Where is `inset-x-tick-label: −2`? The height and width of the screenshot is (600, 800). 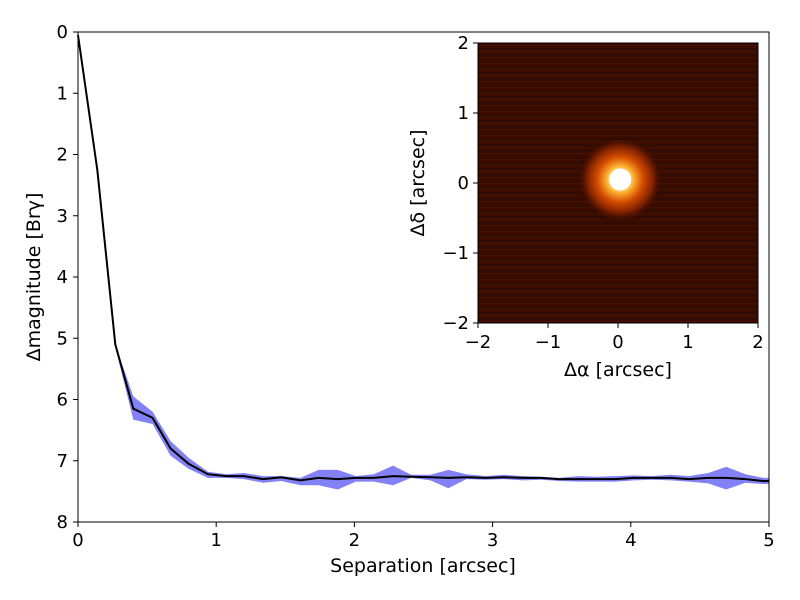 inset-x-tick-label: −2 is located at coordinates (478, 342).